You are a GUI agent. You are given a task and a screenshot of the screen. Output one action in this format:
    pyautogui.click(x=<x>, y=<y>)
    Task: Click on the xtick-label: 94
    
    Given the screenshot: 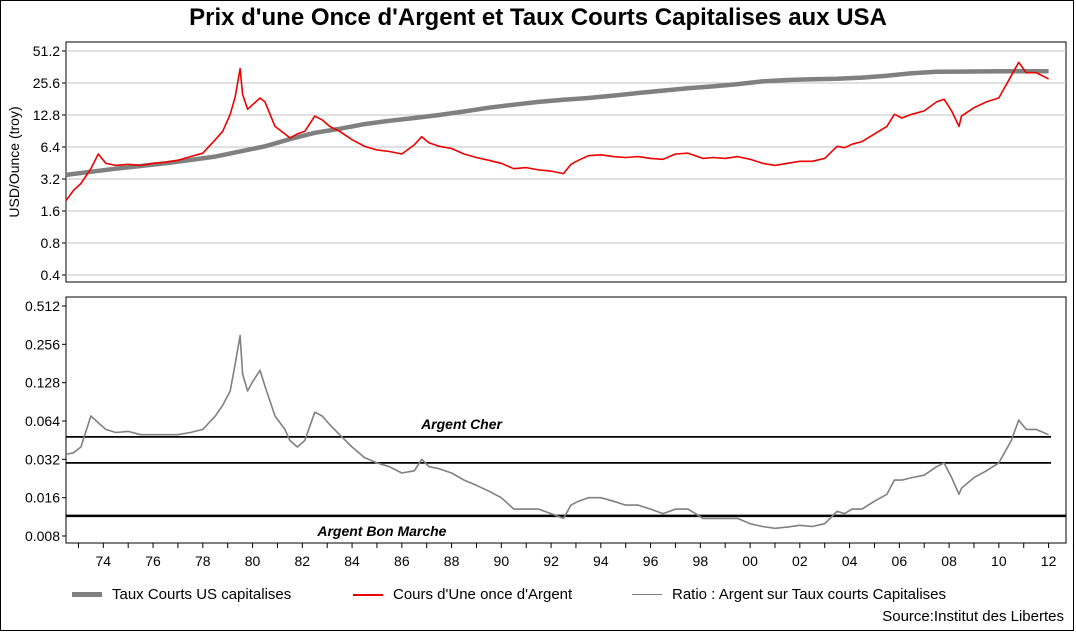 What is the action you would take?
    pyautogui.click(x=601, y=561)
    